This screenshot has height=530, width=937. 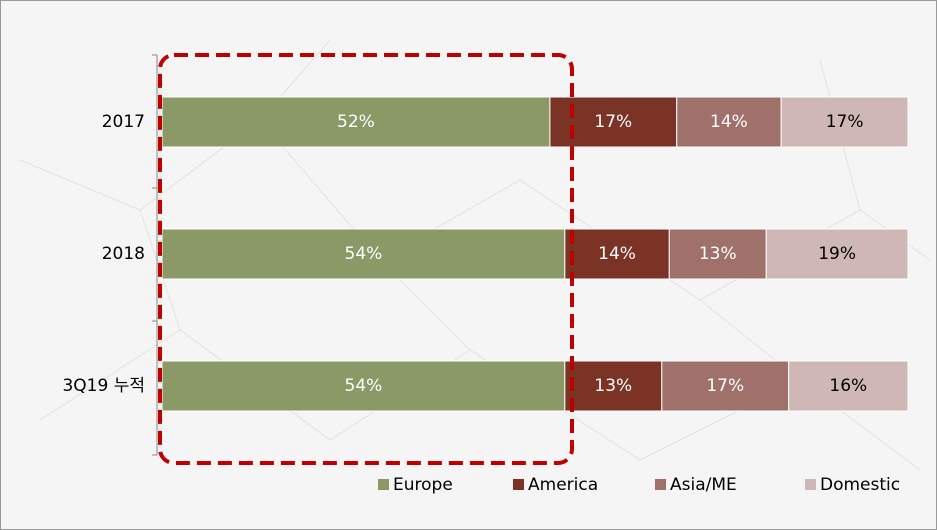 I want to click on legend-label: Domestic, so click(x=860, y=485).